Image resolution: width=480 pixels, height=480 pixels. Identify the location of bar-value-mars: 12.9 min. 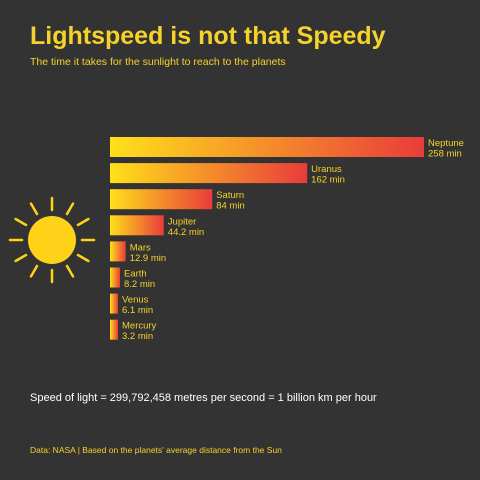
(148, 258).